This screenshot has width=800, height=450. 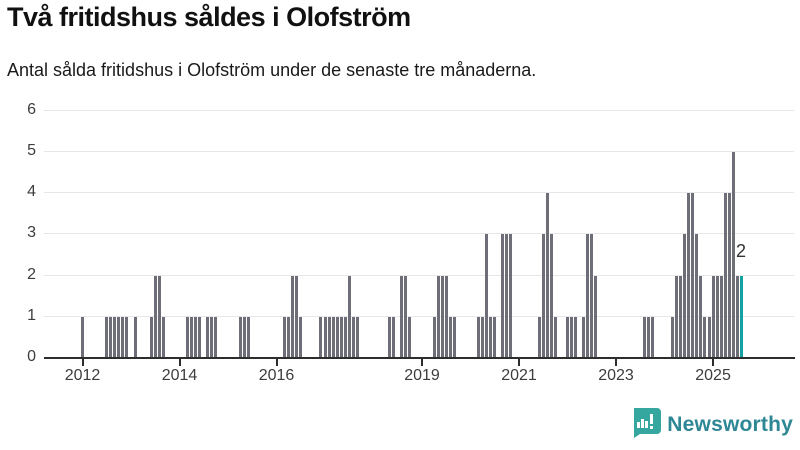 What do you see at coordinates (519, 375) in the screenshot?
I see `x-axis-label: 2021` at bounding box center [519, 375].